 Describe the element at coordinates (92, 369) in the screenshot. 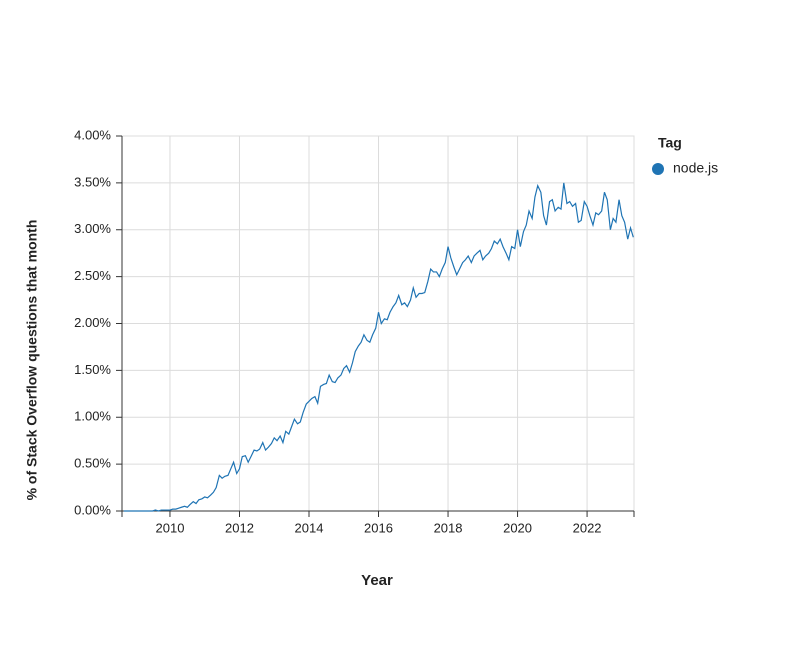

I see `y-tick-label: 1.50%` at that location.